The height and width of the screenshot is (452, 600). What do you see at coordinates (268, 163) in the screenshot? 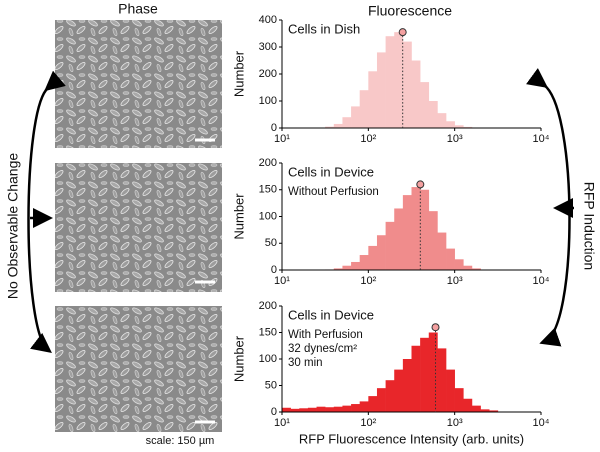
I see `y-tick-label: 200` at bounding box center [268, 163].